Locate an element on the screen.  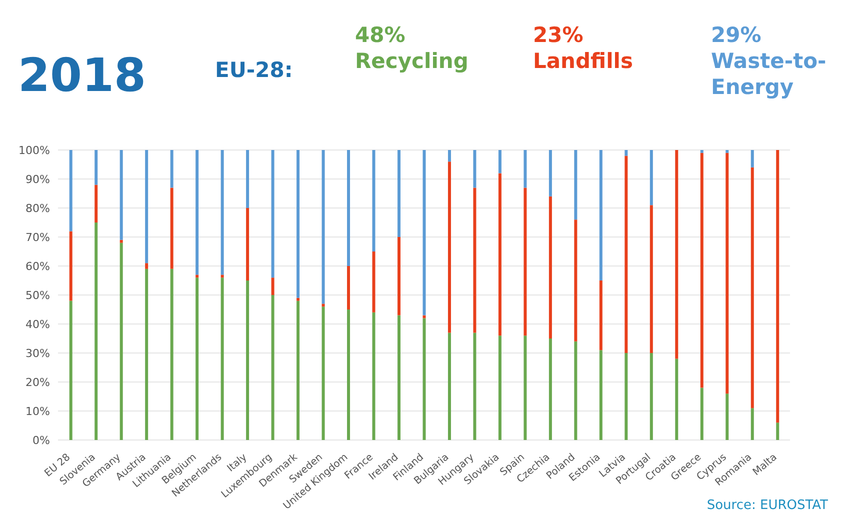
chart-subtitle: EU-28: is located at coordinates (254, 70).